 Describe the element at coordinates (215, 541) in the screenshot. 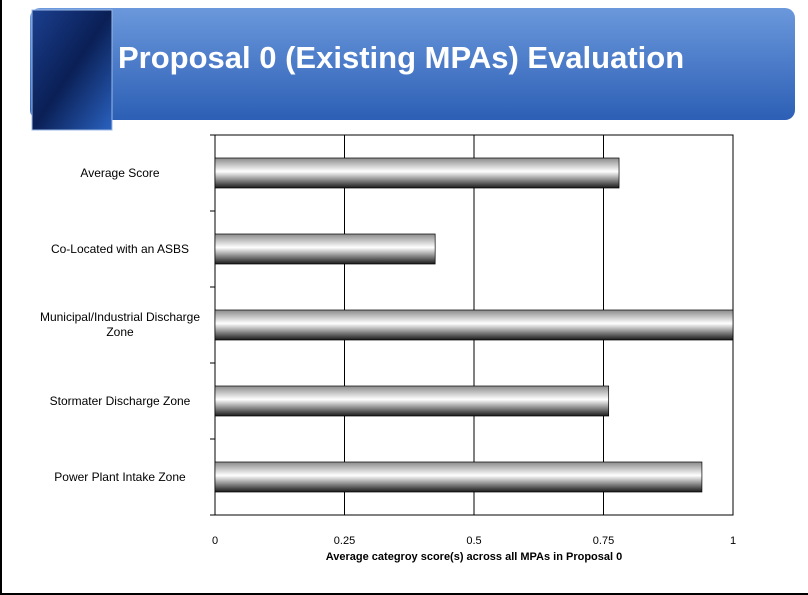

I see `x-tick-label: 0` at that location.